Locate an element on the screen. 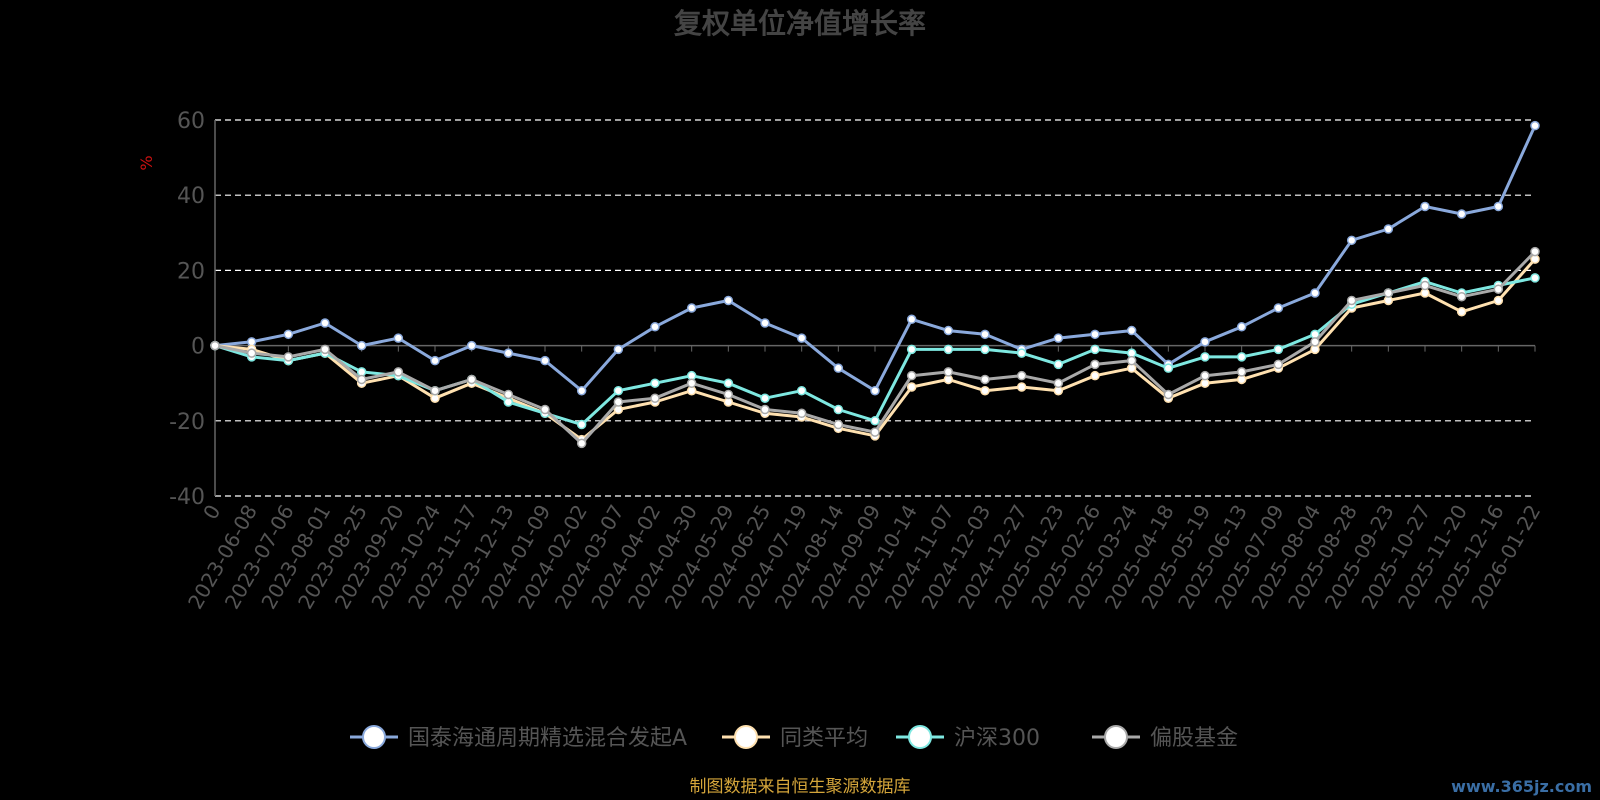  watermark: www.365jz.com is located at coordinates (1521, 786).